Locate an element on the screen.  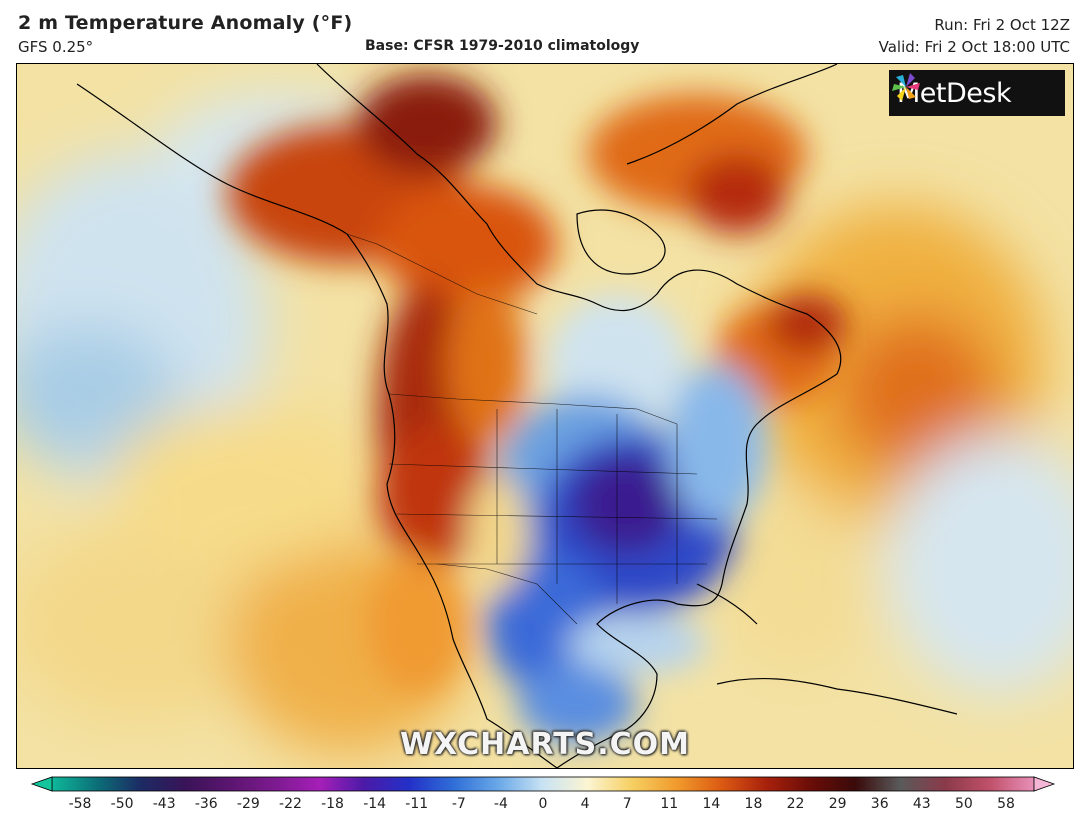
colorbar-tick-label: -50 is located at coordinates (122, 804).